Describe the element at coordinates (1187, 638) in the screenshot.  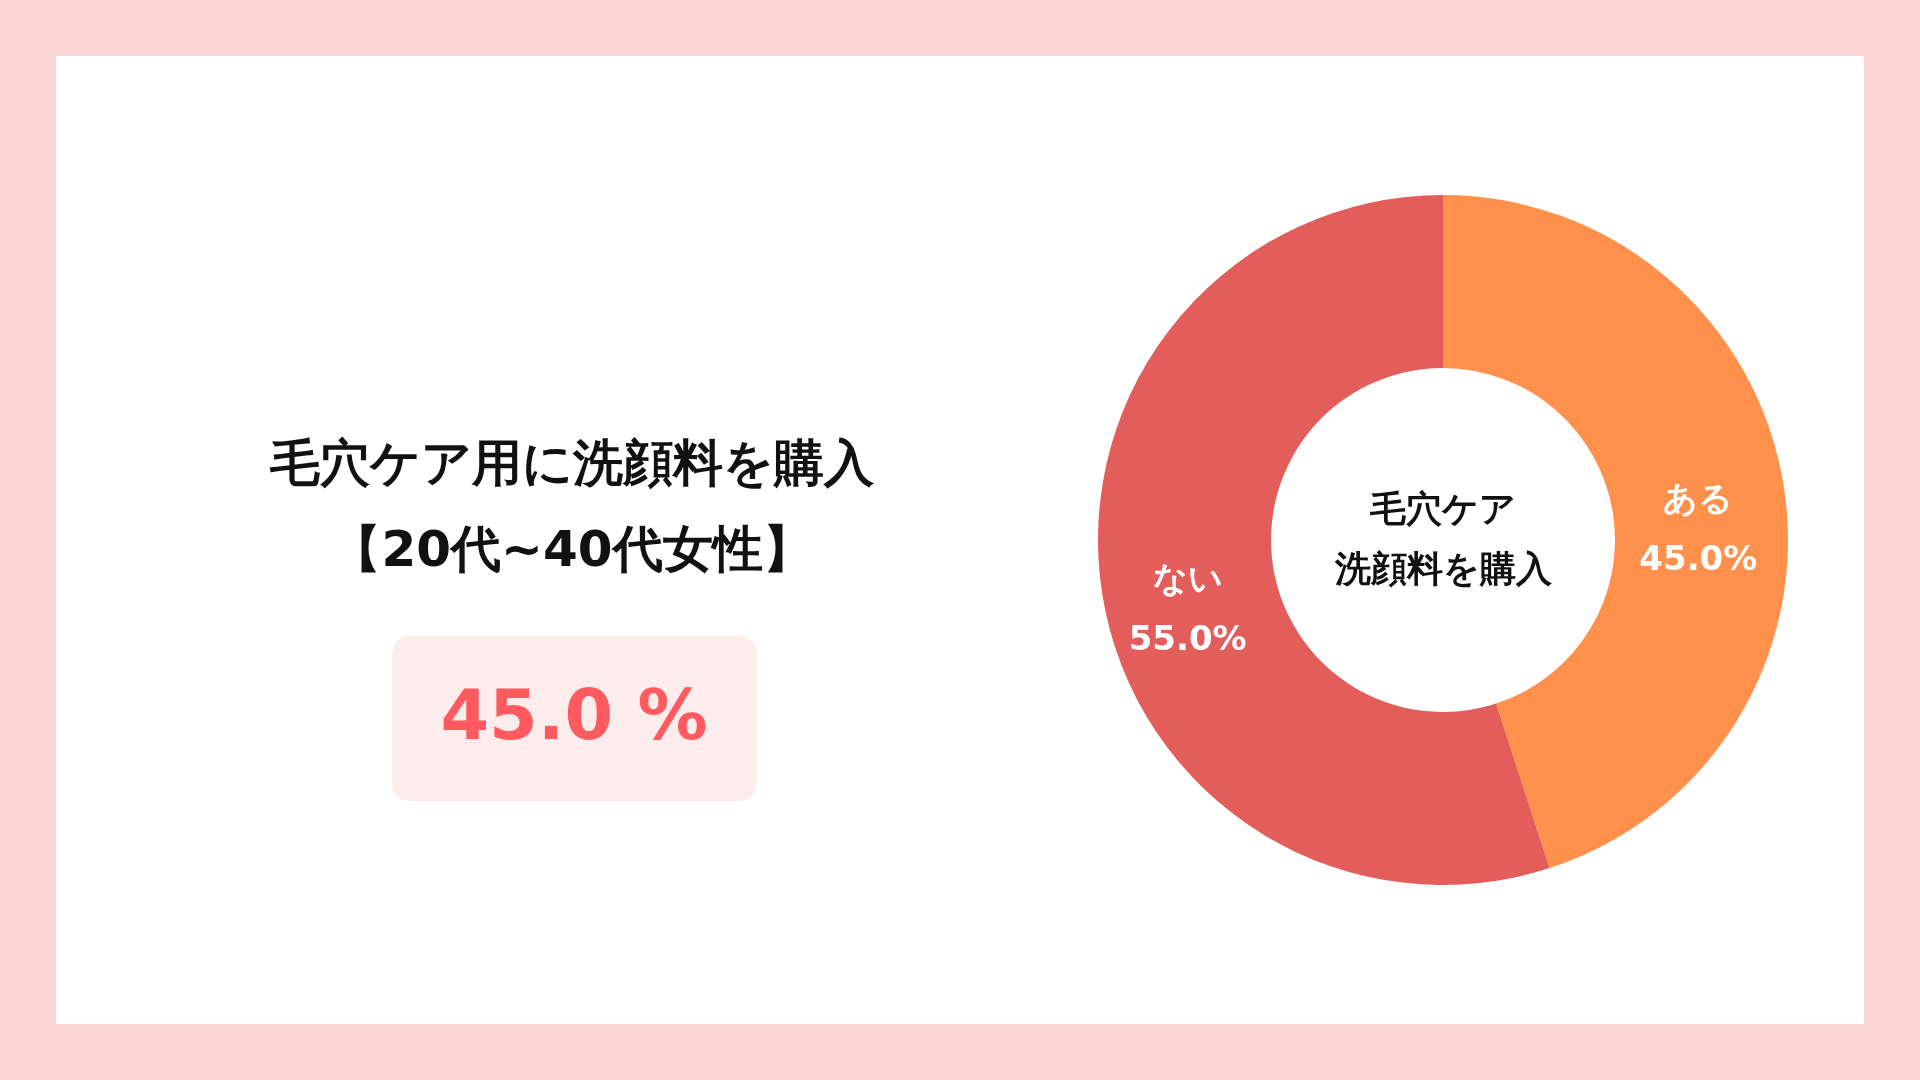
I see `data-label: 55.0%` at that location.